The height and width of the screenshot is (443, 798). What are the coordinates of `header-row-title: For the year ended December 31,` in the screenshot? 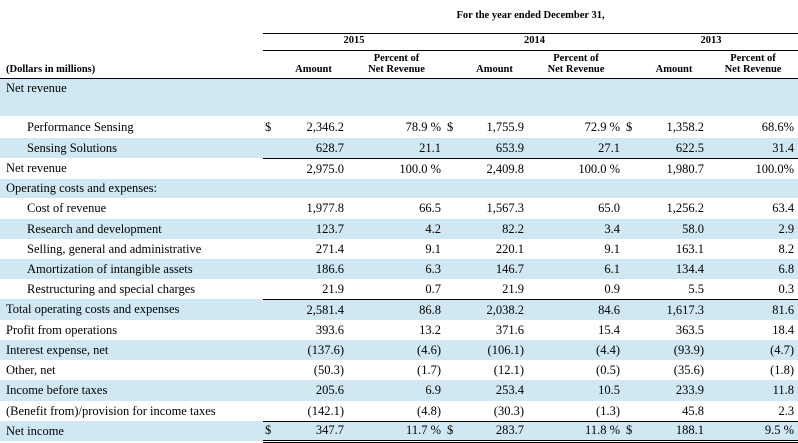 It's located at (399, 16).